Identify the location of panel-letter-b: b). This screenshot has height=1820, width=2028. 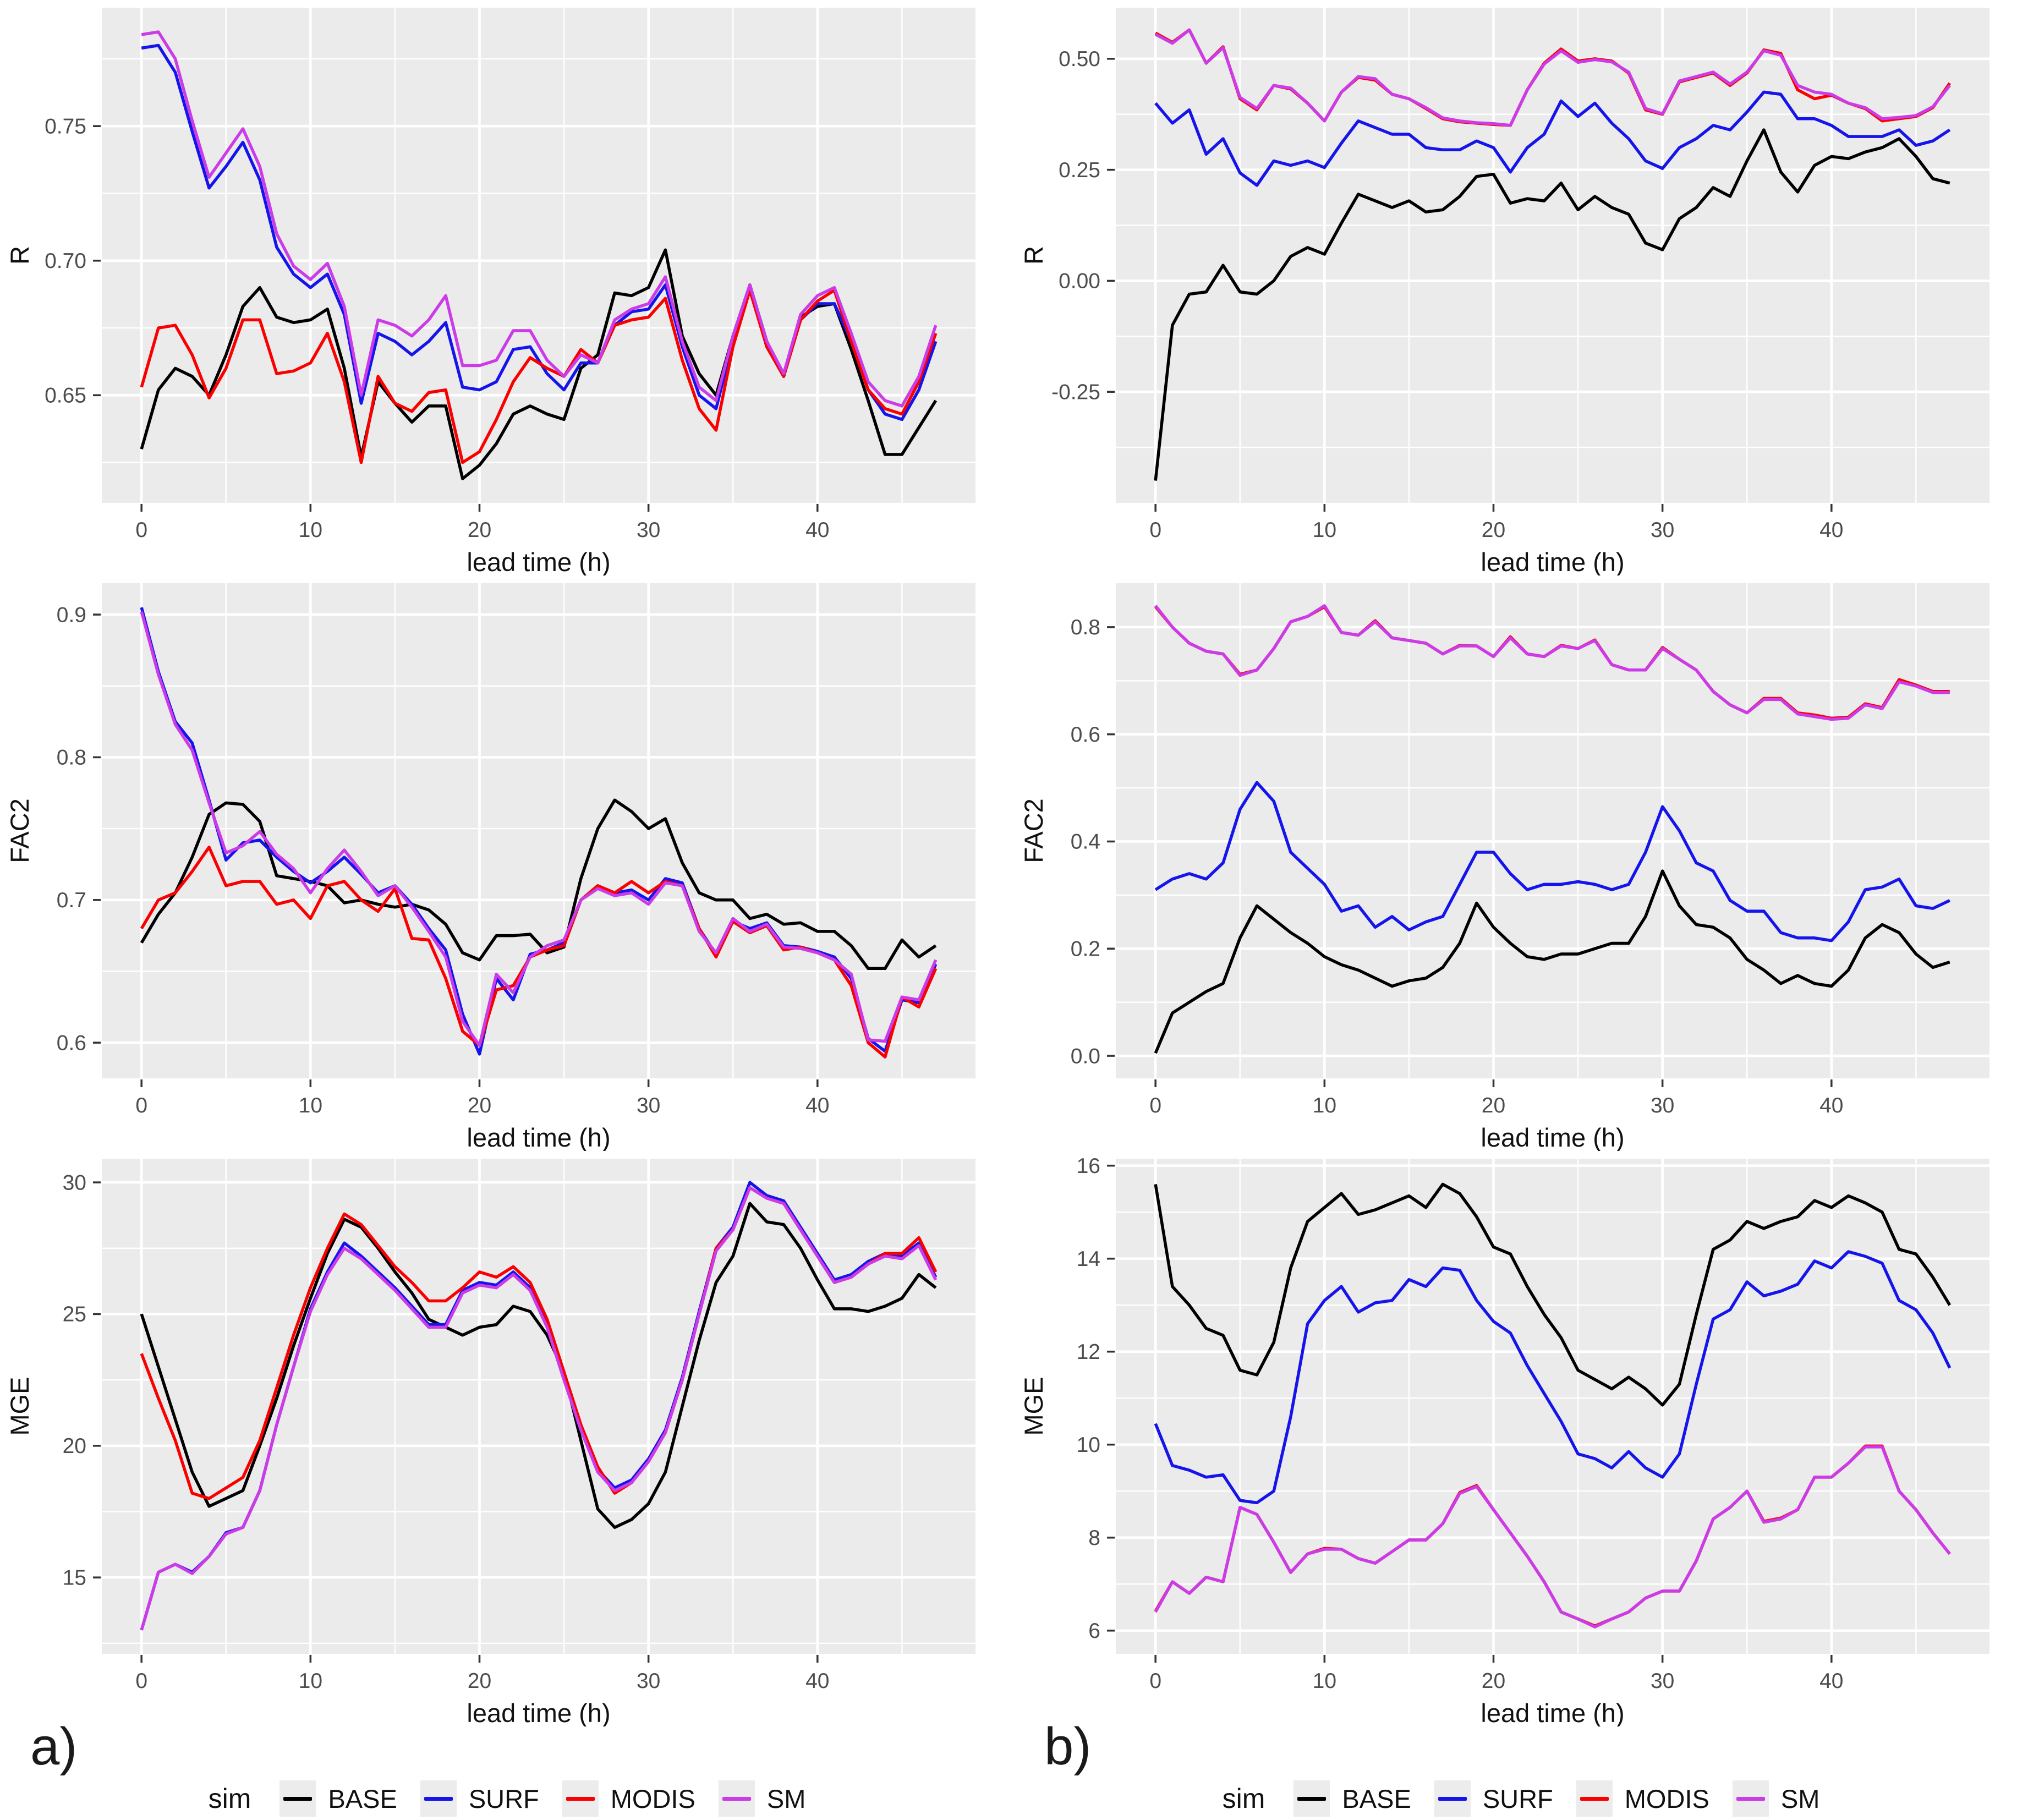
(1068, 1746).